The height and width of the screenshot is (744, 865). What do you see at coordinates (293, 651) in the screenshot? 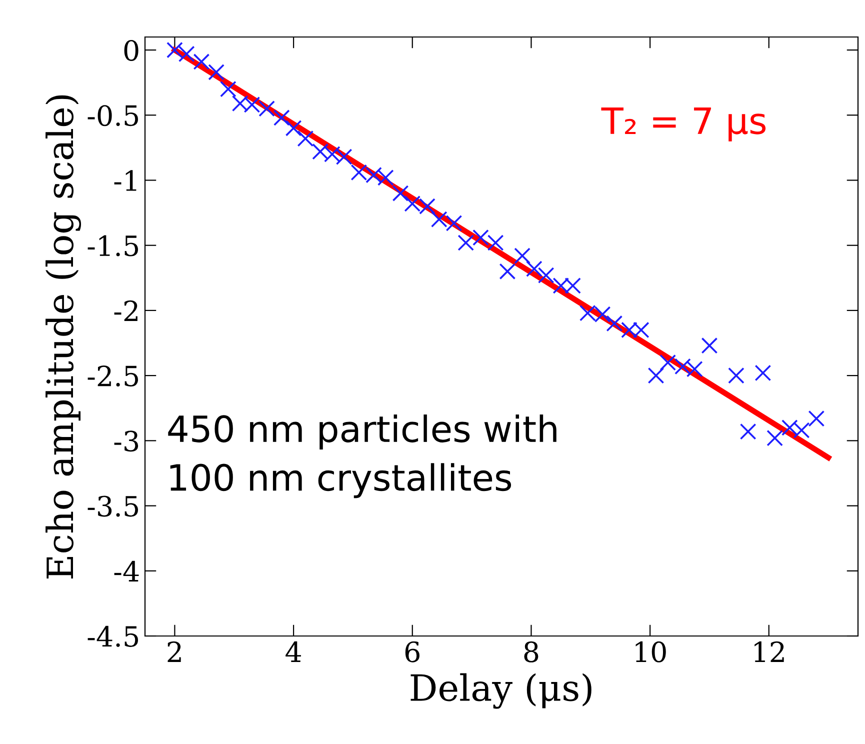
I see `x-tick-label: 4` at bounding box center [293, 651].